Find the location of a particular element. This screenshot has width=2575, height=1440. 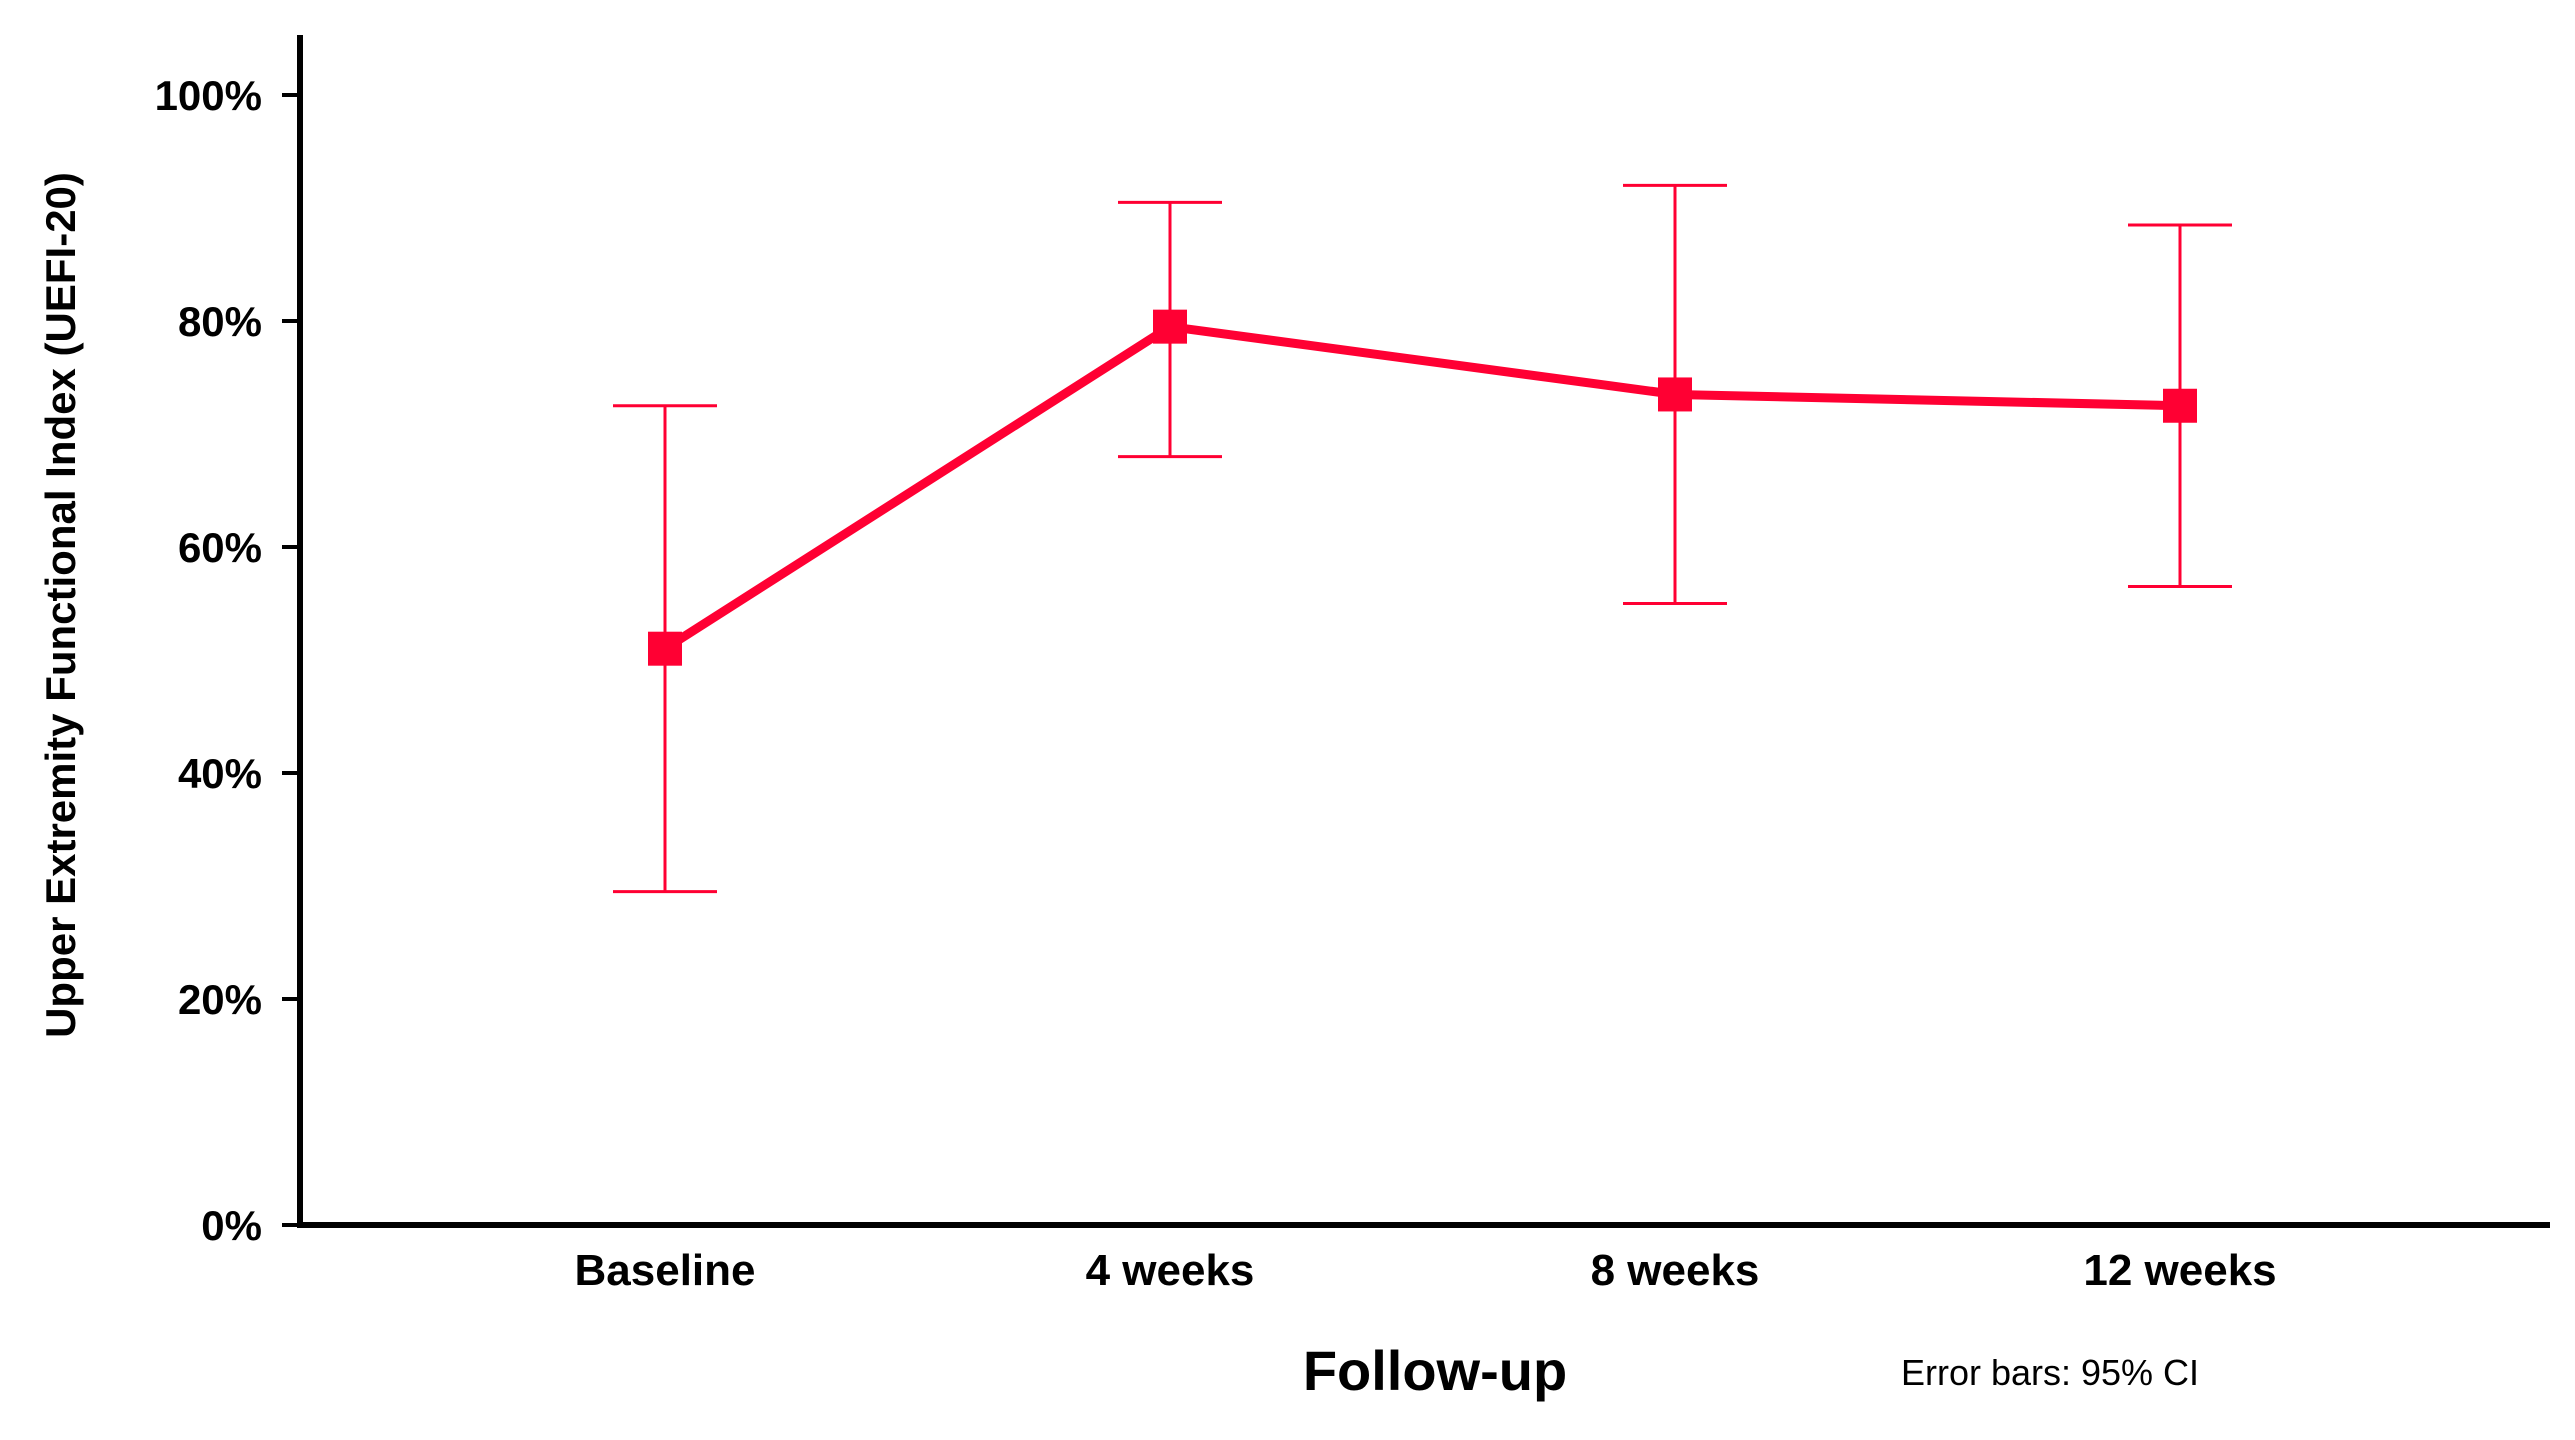

series-line is located at coordinates (1421, 487).